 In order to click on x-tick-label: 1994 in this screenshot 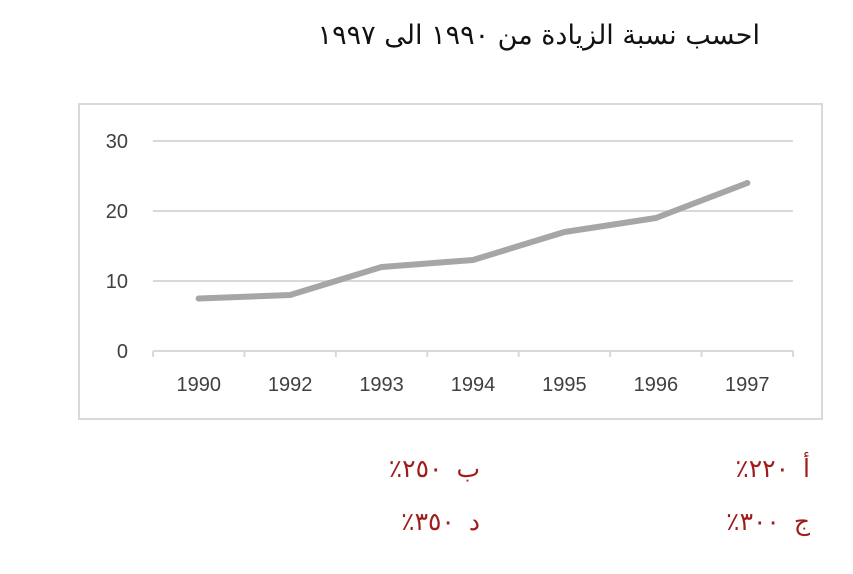, I will do `click(473, 385)`.